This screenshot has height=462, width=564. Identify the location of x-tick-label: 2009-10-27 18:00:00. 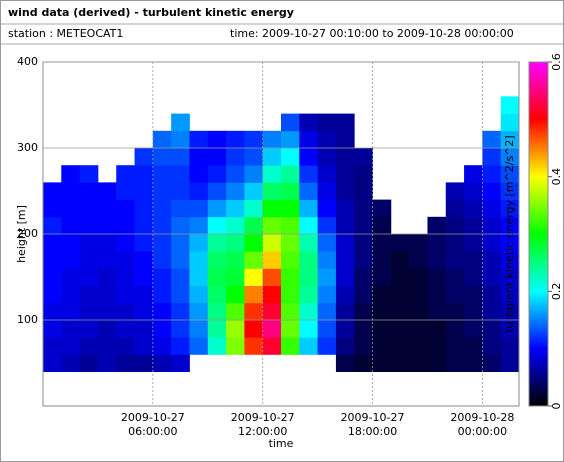
(373, 424).